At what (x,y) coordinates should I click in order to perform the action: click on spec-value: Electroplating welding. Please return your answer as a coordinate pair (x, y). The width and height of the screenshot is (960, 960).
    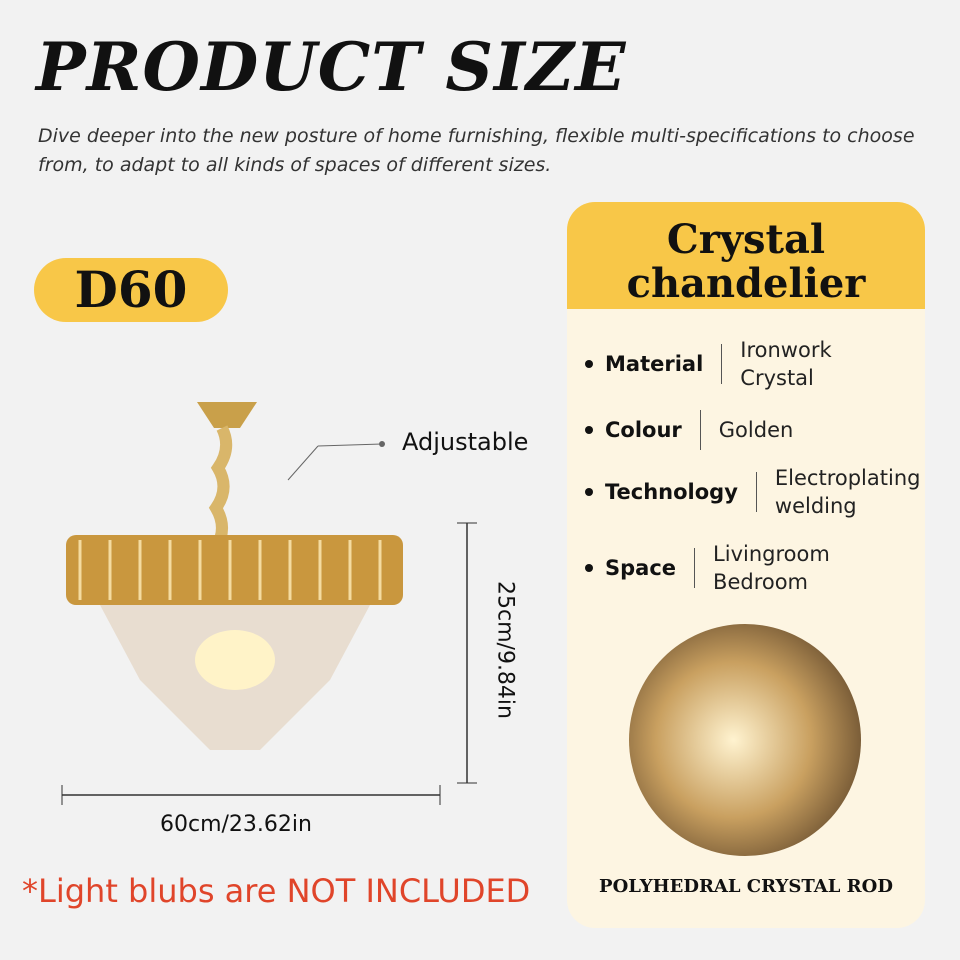
    Looking at the image, I should click on (847, 492).